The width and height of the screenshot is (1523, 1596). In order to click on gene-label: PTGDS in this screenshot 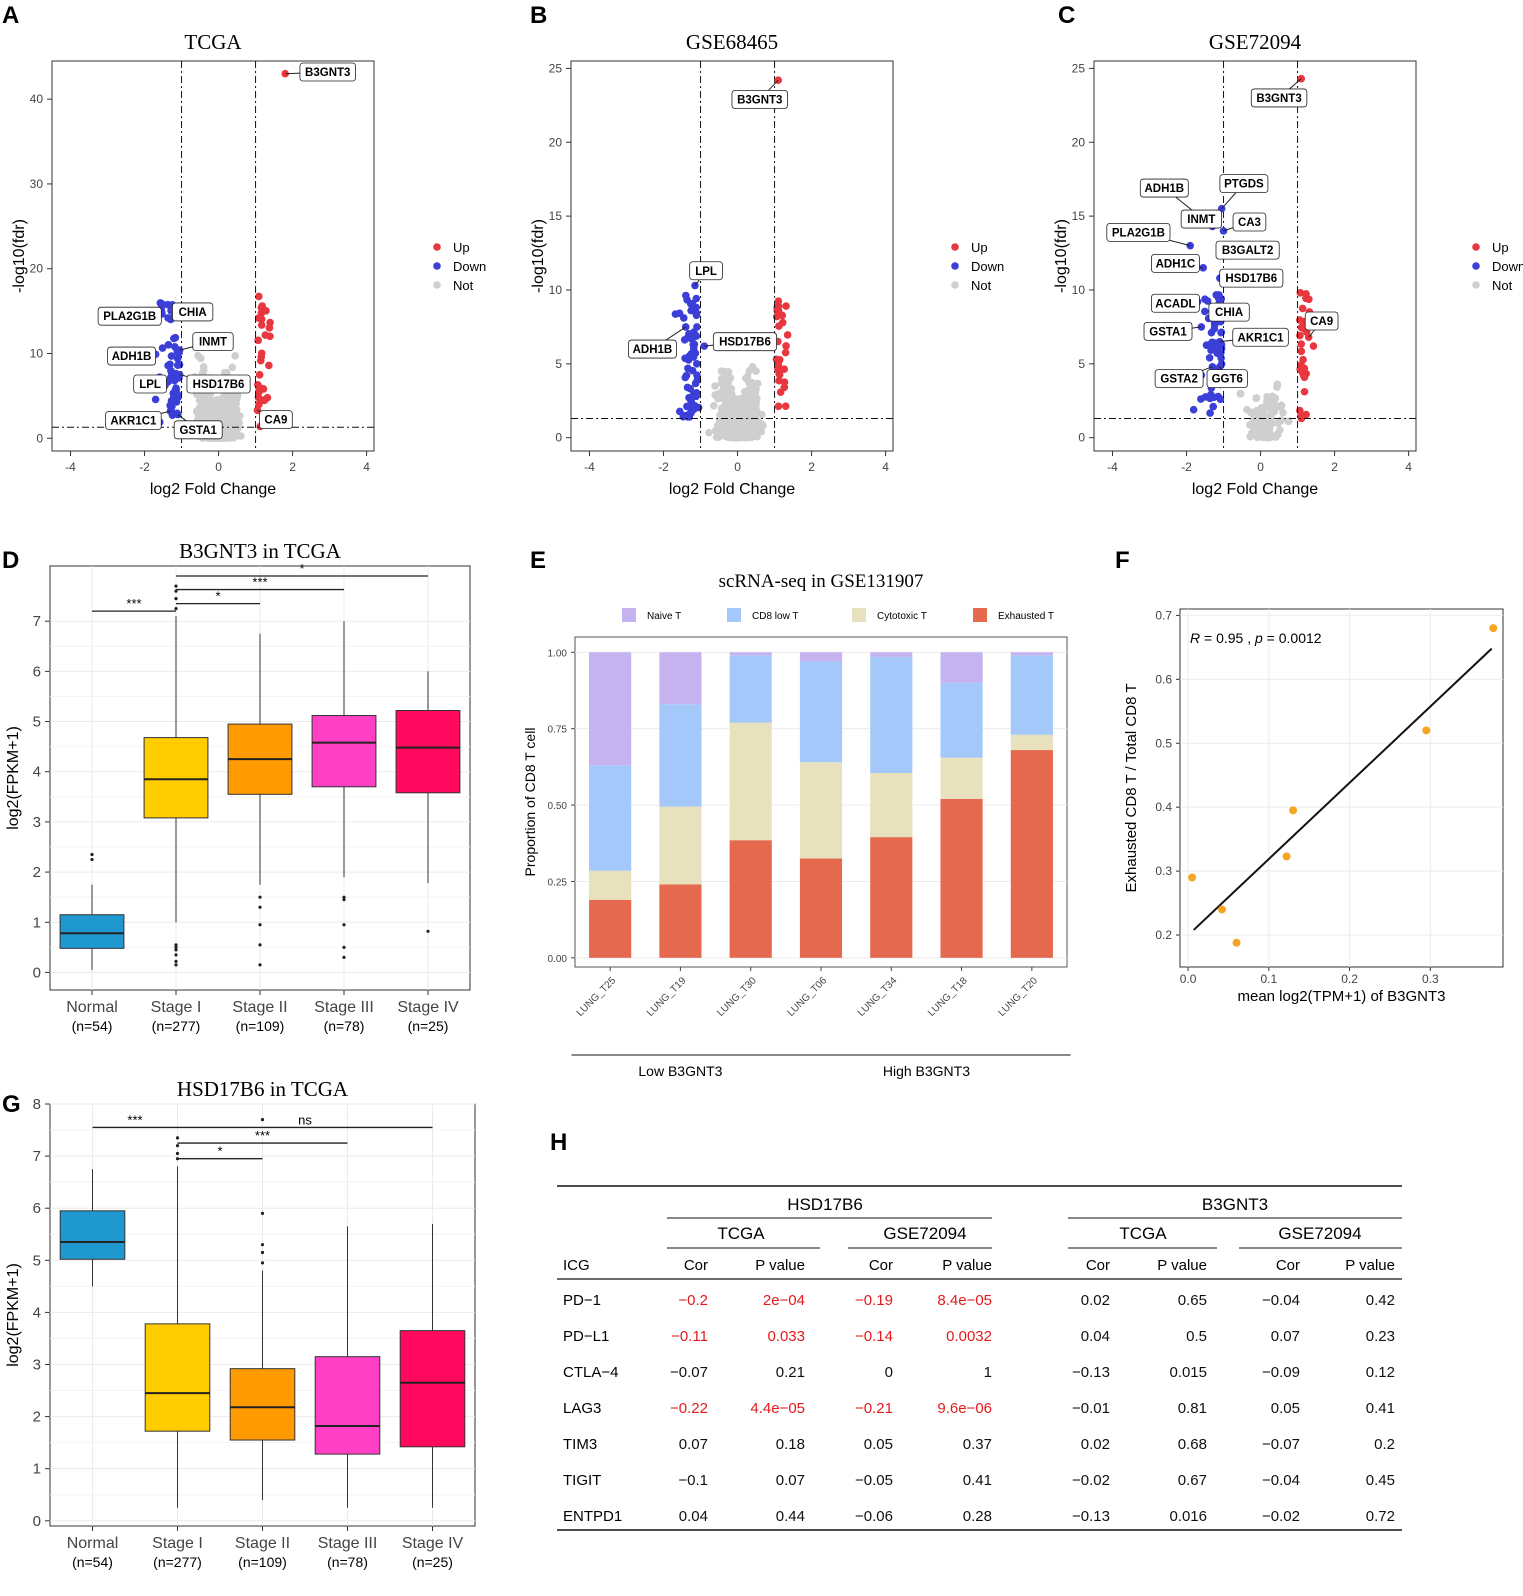, I will do `click(1244, 185)`.